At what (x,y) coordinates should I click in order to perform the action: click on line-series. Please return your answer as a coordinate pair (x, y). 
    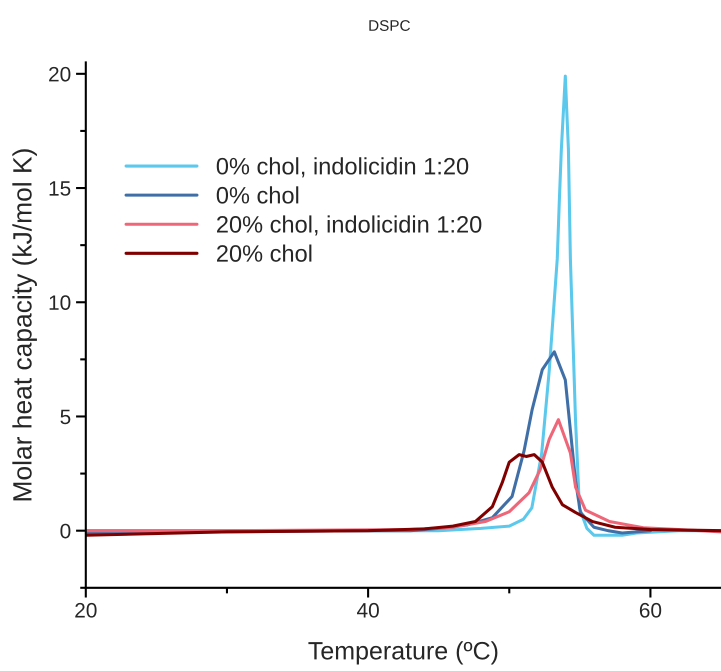
    Looking at the image, I should click on (403, 495).